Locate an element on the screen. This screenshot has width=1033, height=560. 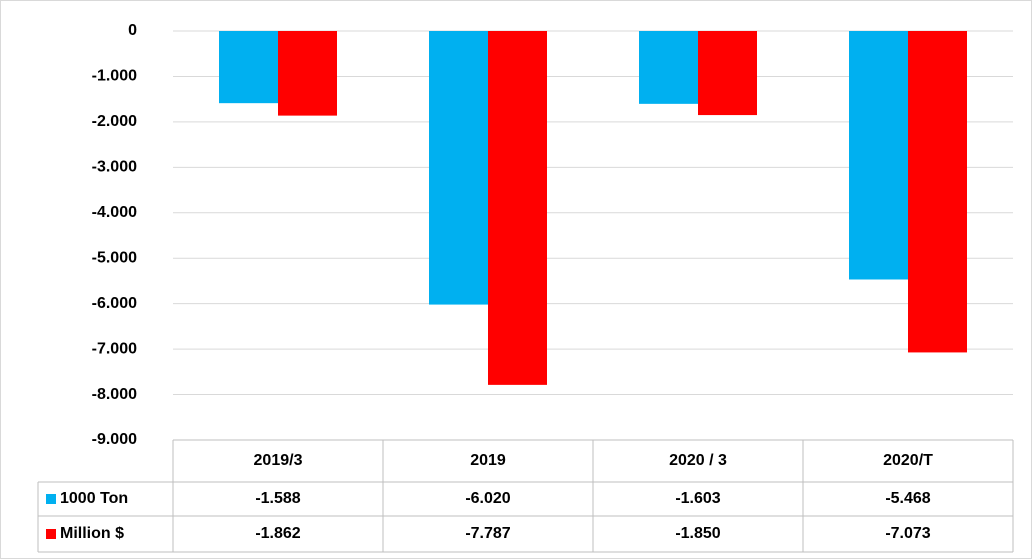
y-tick-label: -5.000 is located at coordinates (114, 257).